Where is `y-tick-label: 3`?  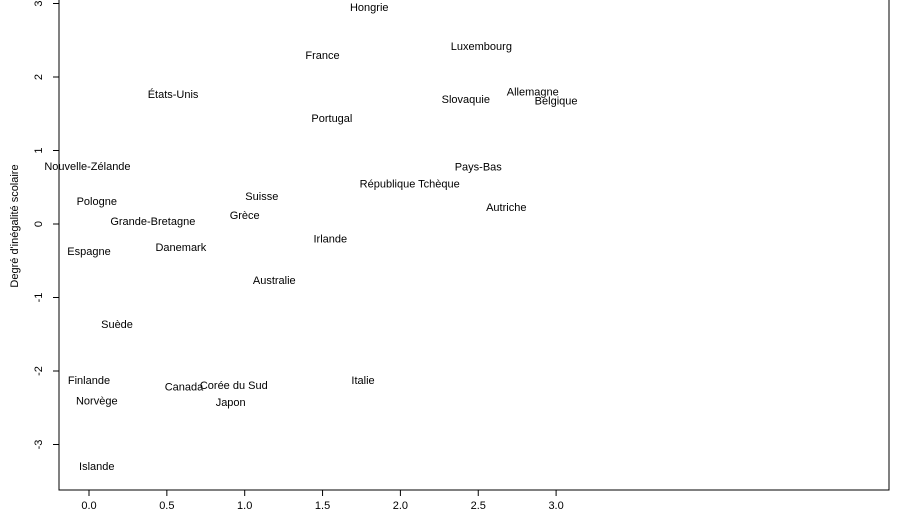 y-tick-label: 3 is located at coordinates (39, 3).